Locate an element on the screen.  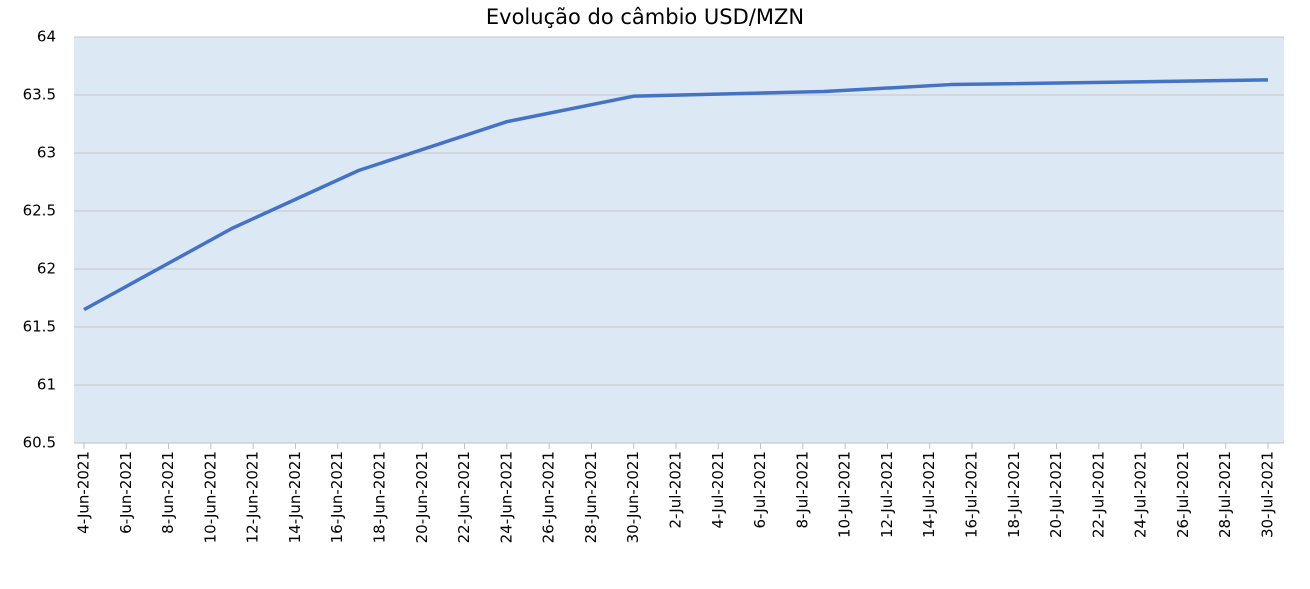
x-tick-label: 10-Jun-2021 is located at coordinates (210, 497).